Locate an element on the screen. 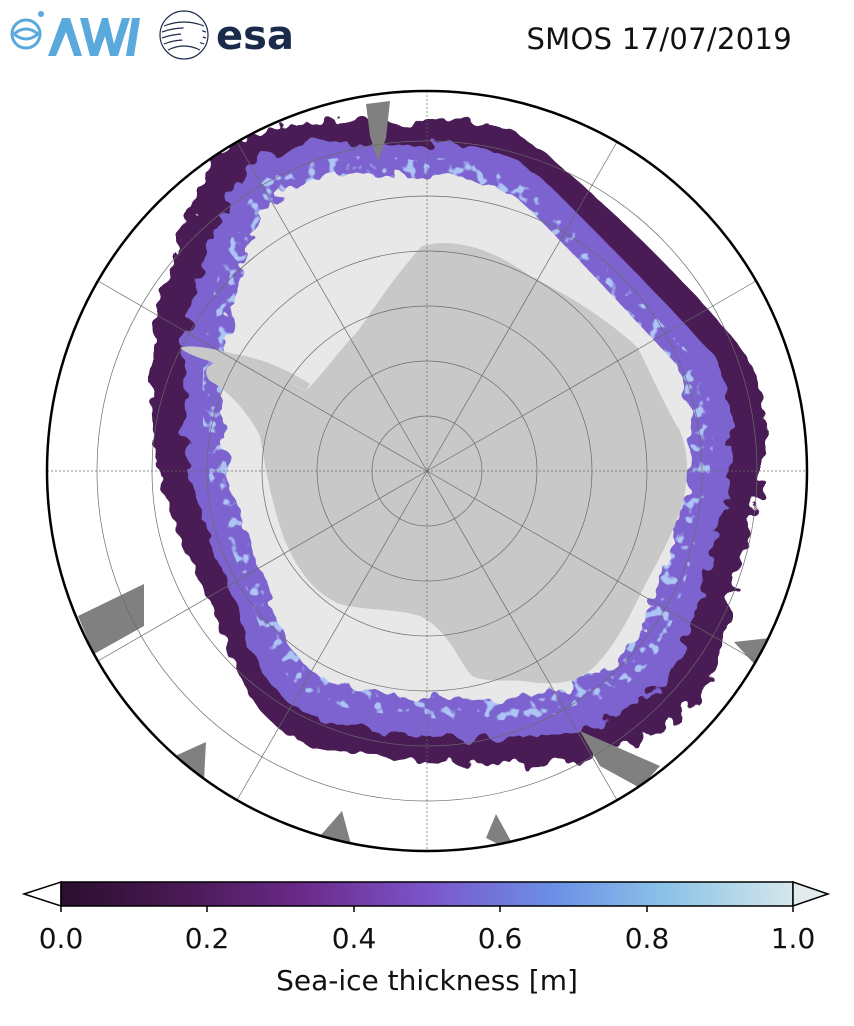  colorbar-ticks is located at coordinates (427, 909).